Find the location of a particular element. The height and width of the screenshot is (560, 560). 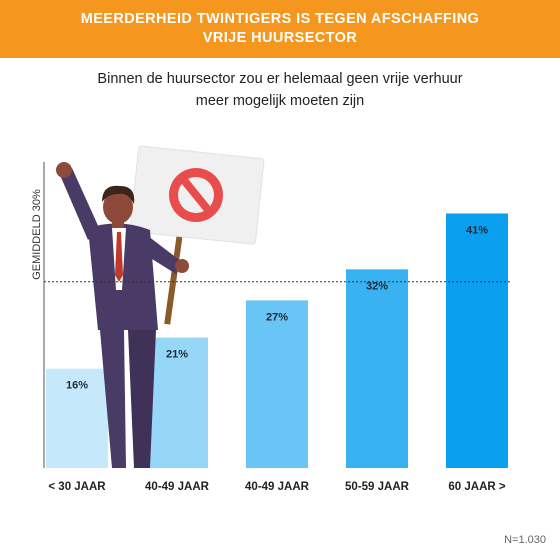

holding-hand is located at coordinates (182, 266).